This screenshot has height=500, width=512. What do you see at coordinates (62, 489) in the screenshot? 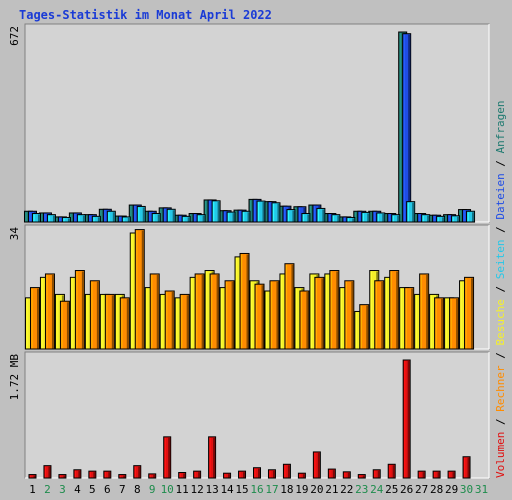
I see `x-tick-label: 3` at bounding box center [62, 489].